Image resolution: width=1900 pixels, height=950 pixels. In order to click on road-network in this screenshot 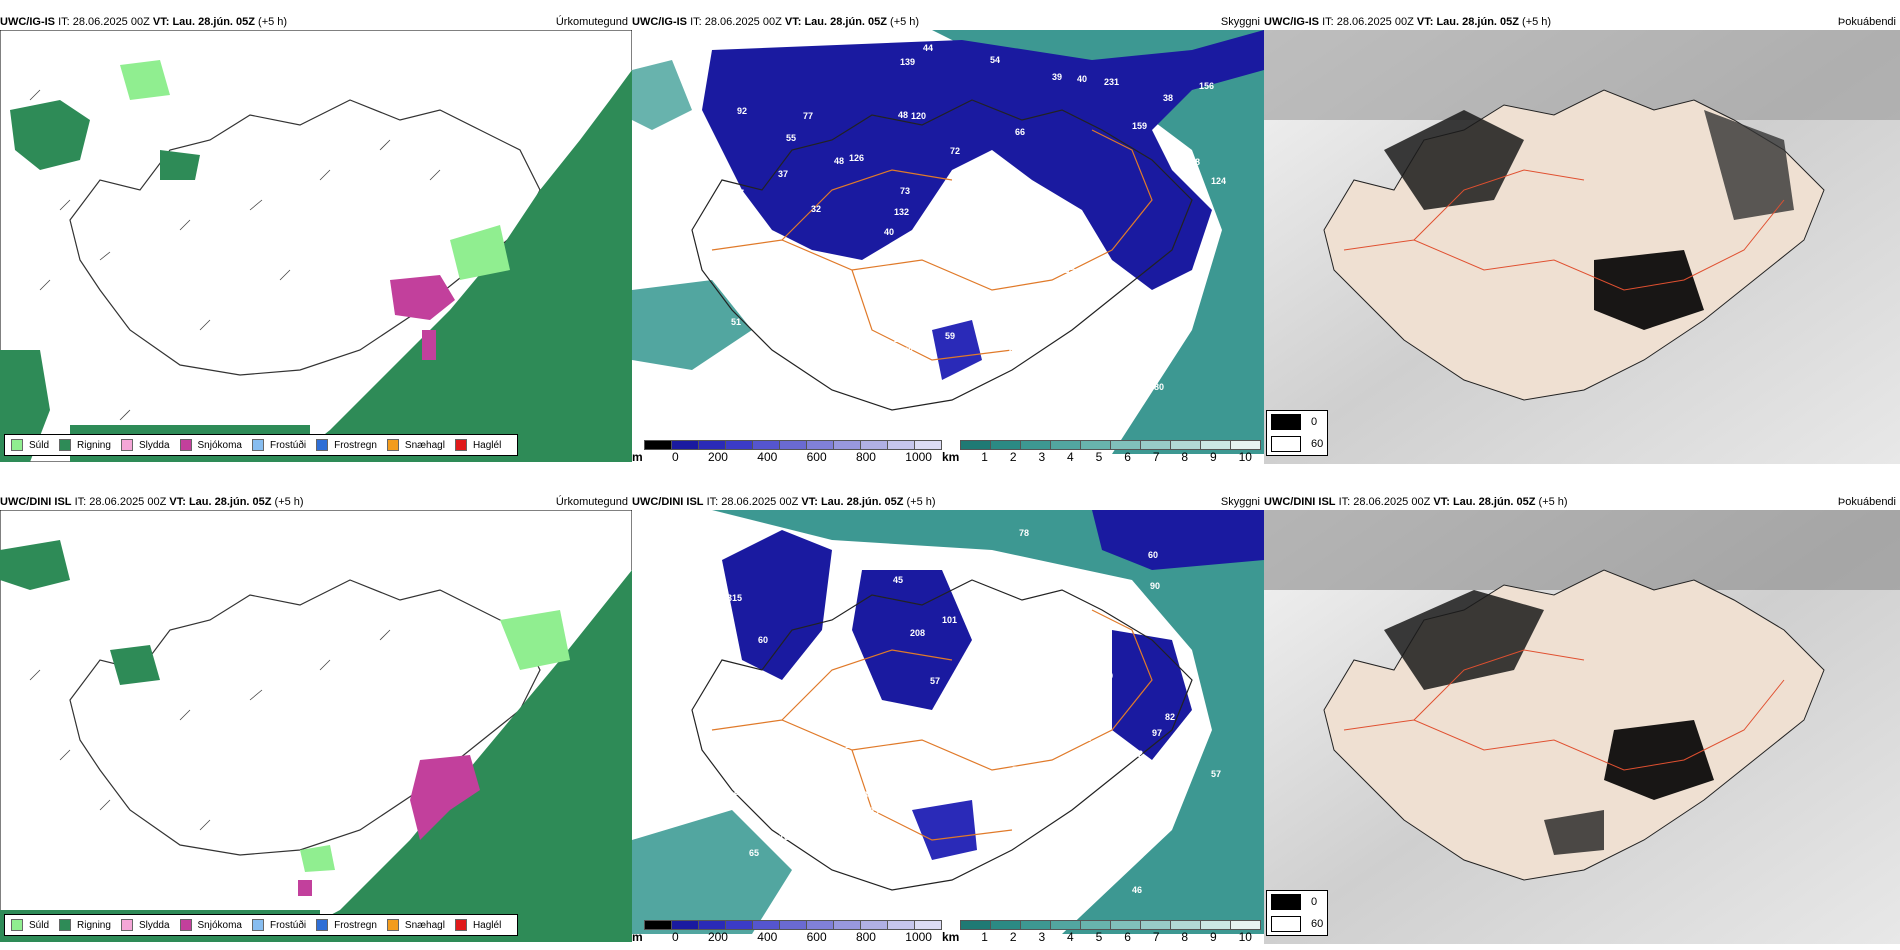, I will do `click(1564, 230)`.